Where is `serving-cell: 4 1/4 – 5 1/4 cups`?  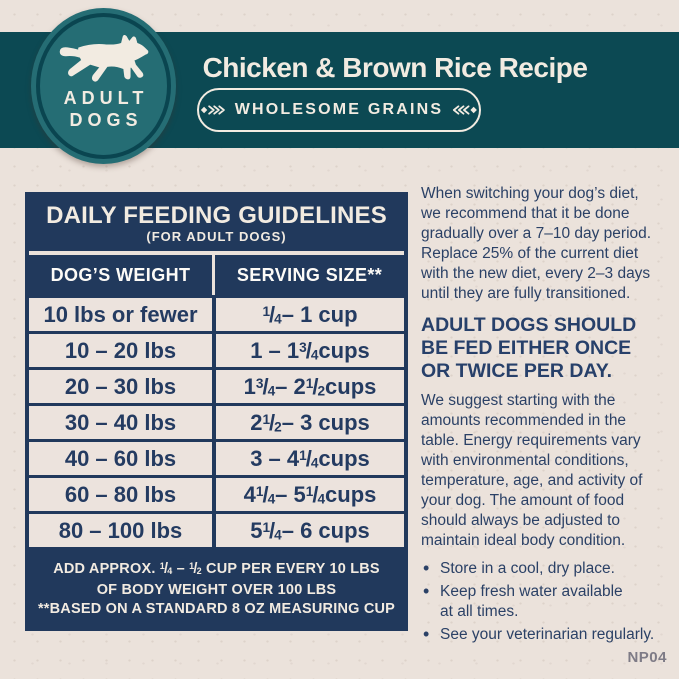
serving-cell: 4 1/4 – 5 1/4 cups is located at coordinates (310, 494).